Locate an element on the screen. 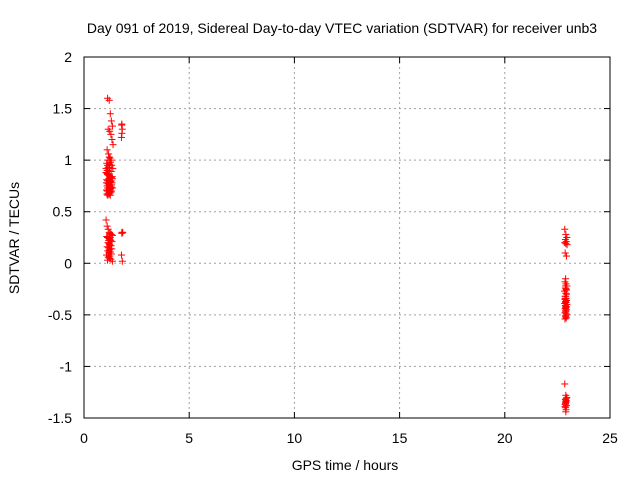 The height and width of the screenshot is (480, 640). y-tick-label: 0.5 is located at coordinates (63, 212).